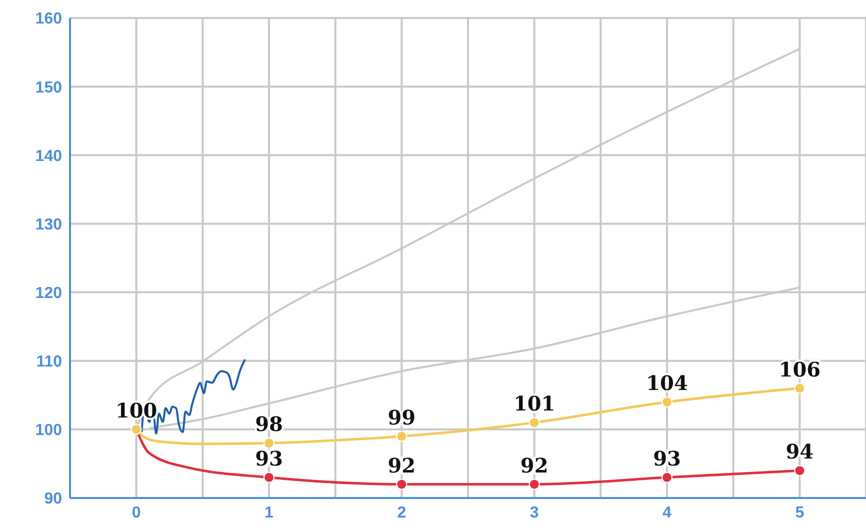  Describe the element at coordinates (136, 513) in the screenshot. I see `x-tick-label: 0` at that location.